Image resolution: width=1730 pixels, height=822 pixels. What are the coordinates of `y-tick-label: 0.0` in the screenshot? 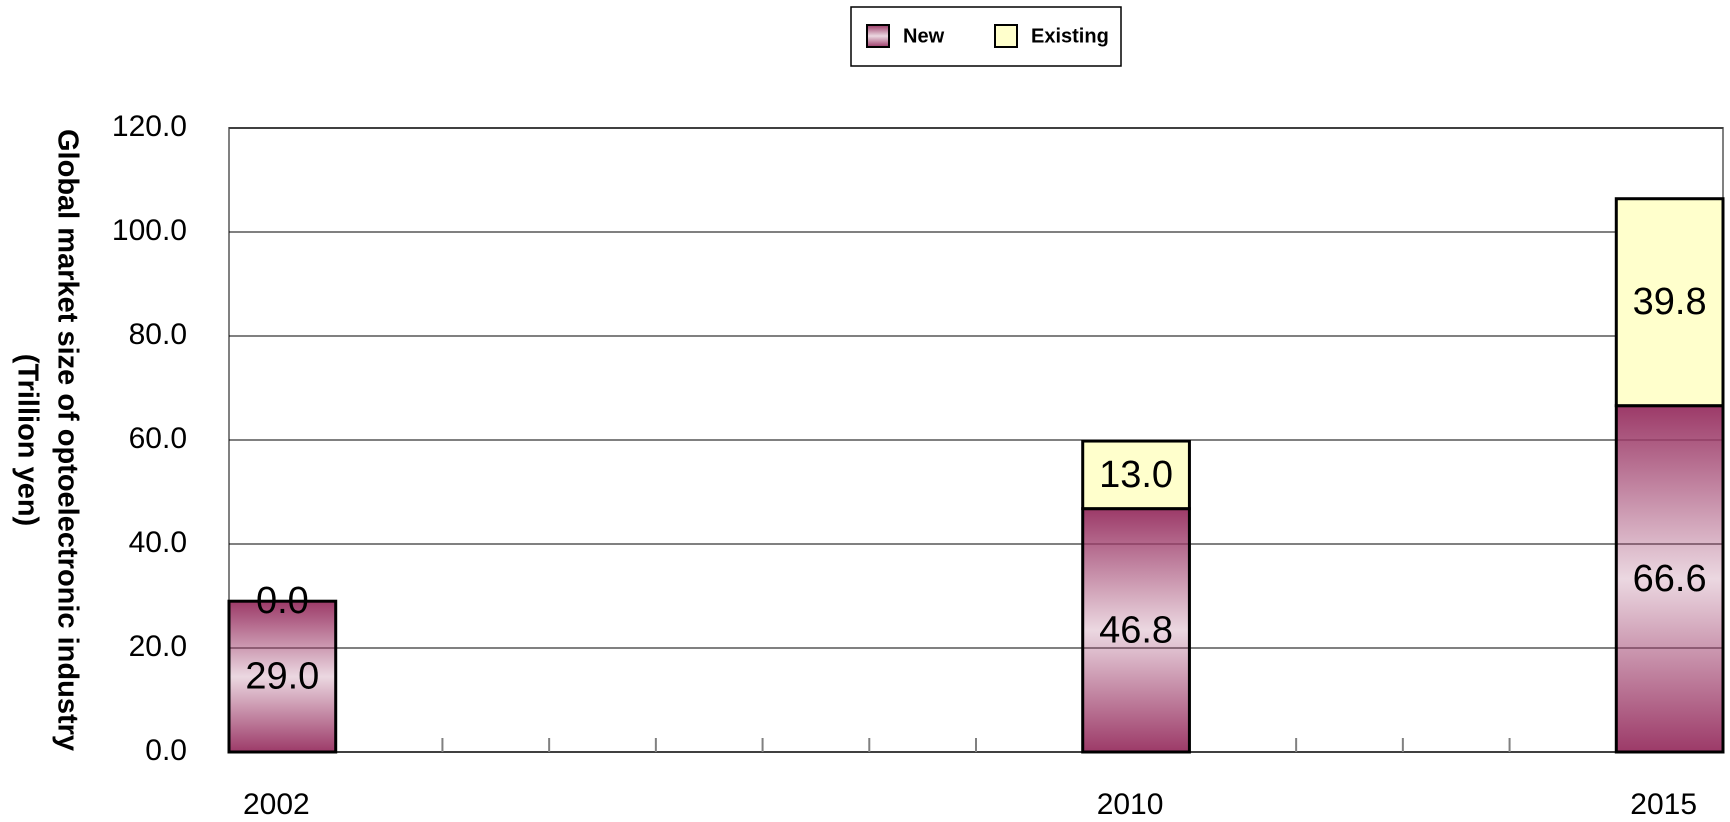 It's located at (166, 750).